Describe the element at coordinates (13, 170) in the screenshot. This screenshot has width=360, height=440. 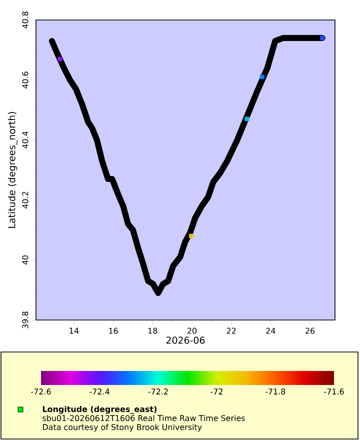
I see `y-axis-title: Latitude (degrees_north)` at that location.